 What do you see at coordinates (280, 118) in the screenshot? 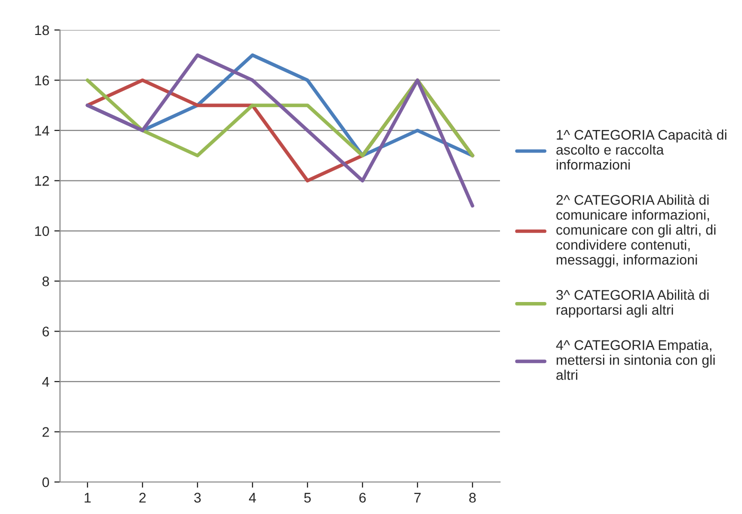
I see `line-series` at bounding box center [280, 118].